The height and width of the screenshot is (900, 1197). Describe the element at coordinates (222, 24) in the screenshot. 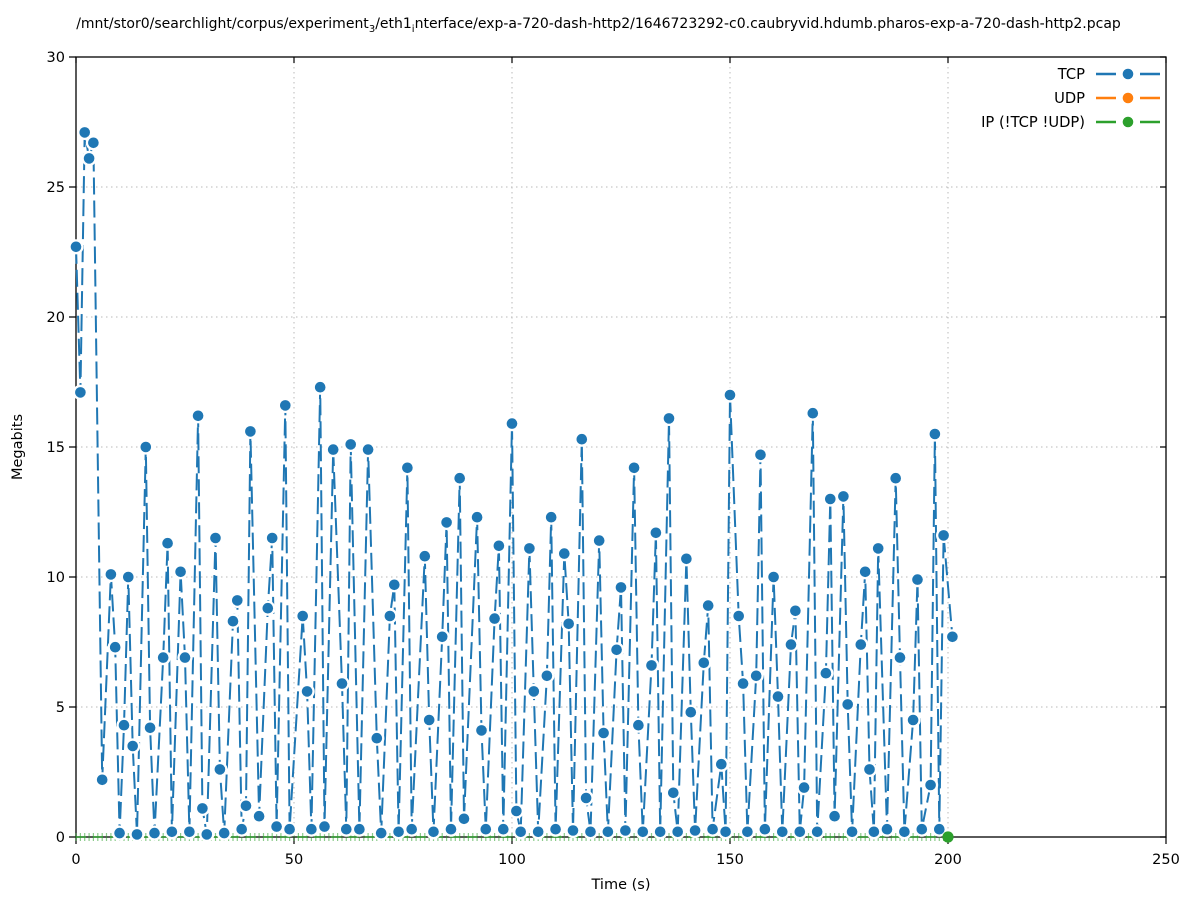

I see `title-part1: /mnt/stor0/searchlight/corpus/experiment` at that location.